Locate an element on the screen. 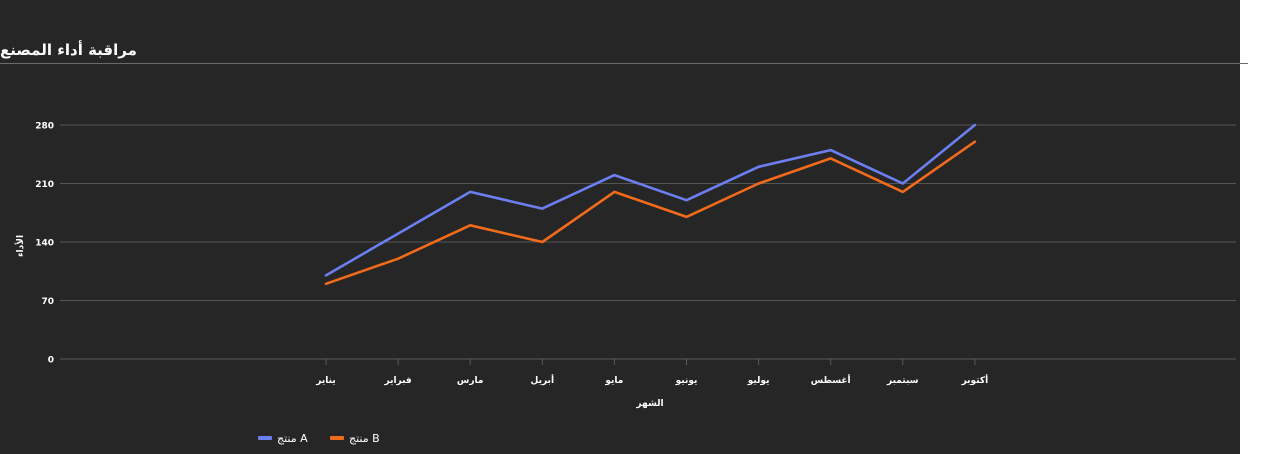  legend-item: منتج B is located at coordinates (355, 438).